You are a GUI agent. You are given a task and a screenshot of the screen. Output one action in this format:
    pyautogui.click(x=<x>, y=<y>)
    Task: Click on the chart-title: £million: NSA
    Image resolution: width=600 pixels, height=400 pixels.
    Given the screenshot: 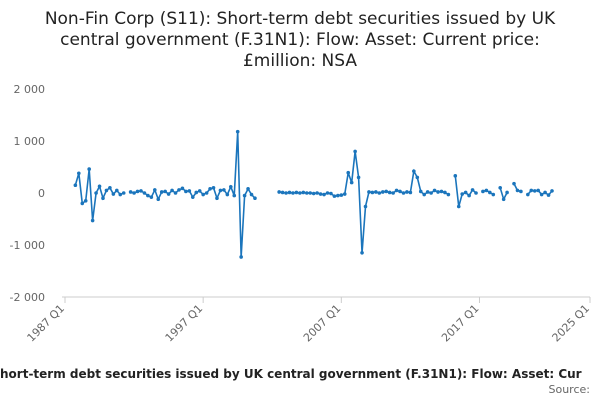 What is the action you would take?
    pyautogui.click(x=300, y=61)
    